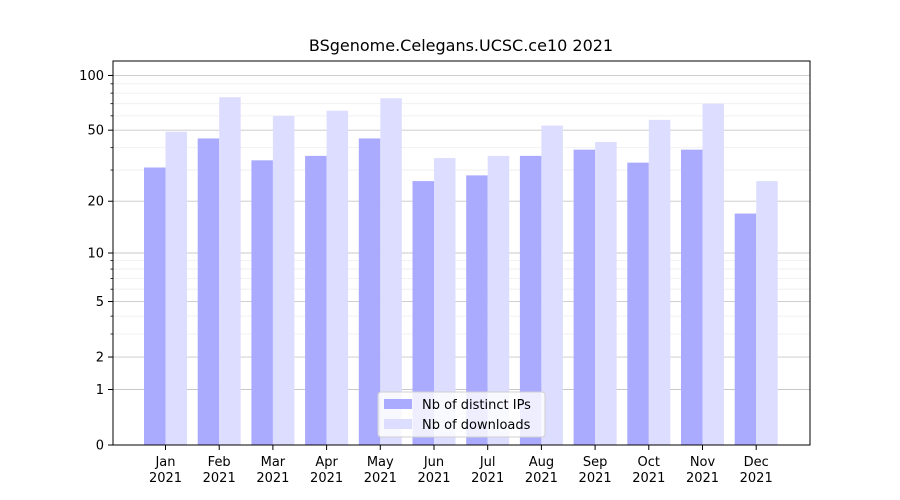 The height and width of the screenshot is (500, 900). Describe the element at coordinates (461, 45) in the screenshot. I see `chart-title: BSgenome.Celegans.UCSC.ce10 2021` at that location.